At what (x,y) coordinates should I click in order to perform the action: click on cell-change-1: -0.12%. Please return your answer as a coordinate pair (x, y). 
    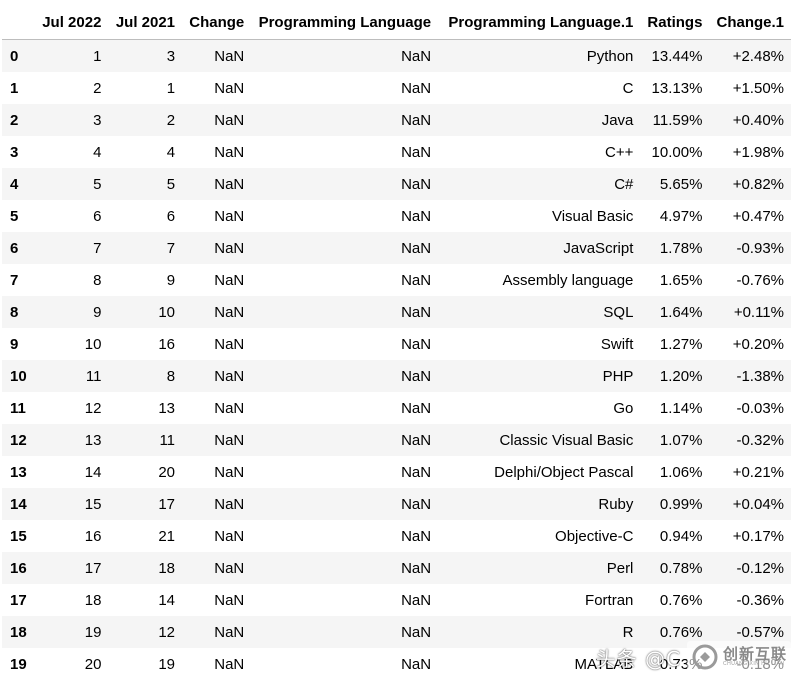
    Looking at the image, I should click on (760, 568).